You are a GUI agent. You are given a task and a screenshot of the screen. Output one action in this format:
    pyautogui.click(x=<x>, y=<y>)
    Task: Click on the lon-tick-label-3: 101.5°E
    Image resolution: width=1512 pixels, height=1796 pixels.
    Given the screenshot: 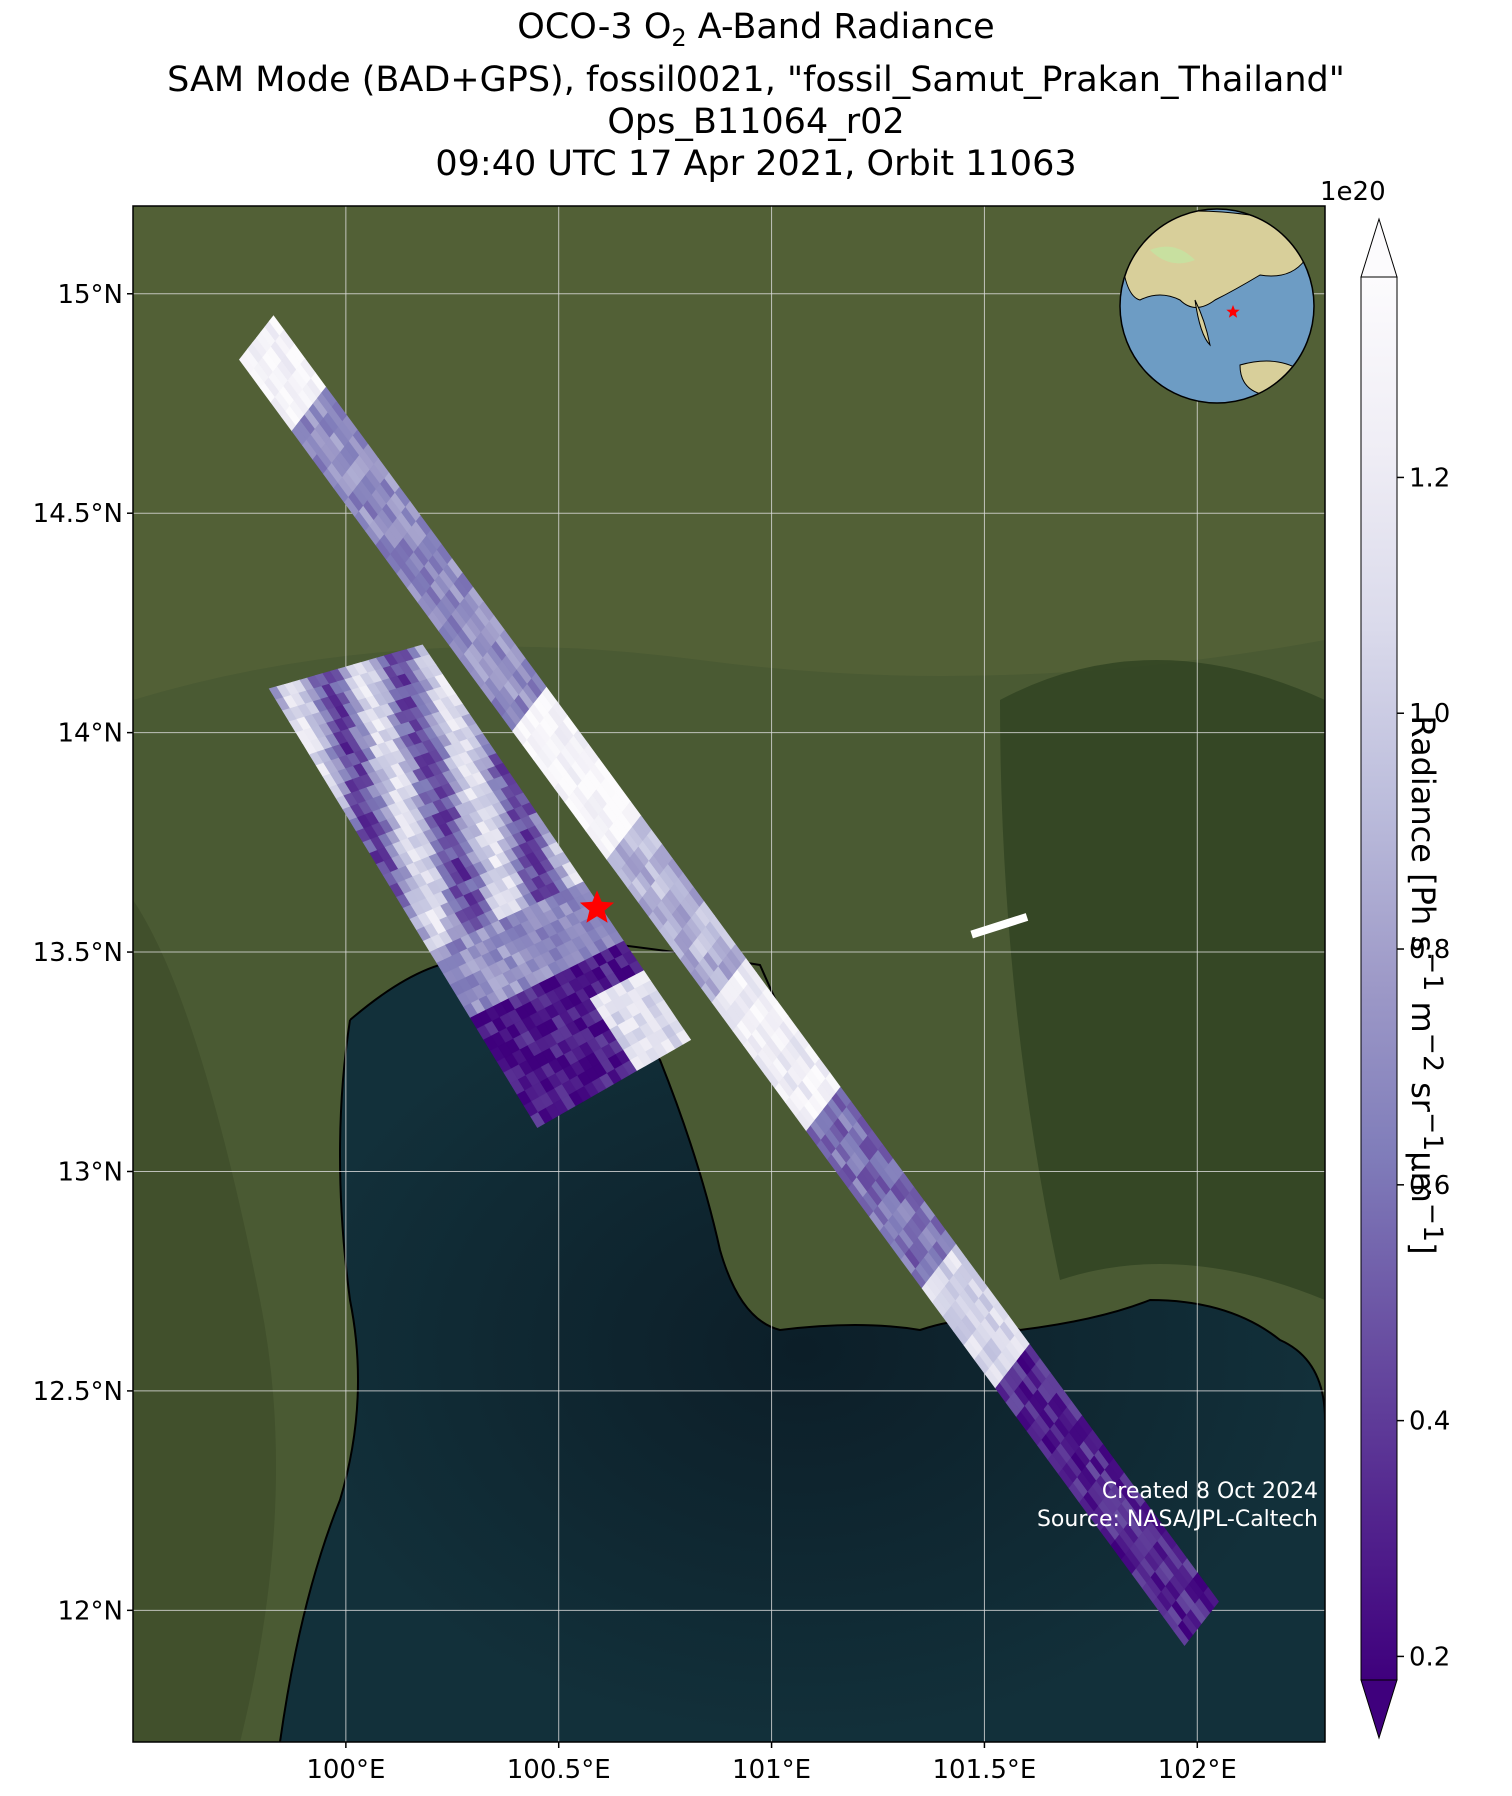 What is the action you would take?
    pyautogui.click(x=984, y=1770)
    